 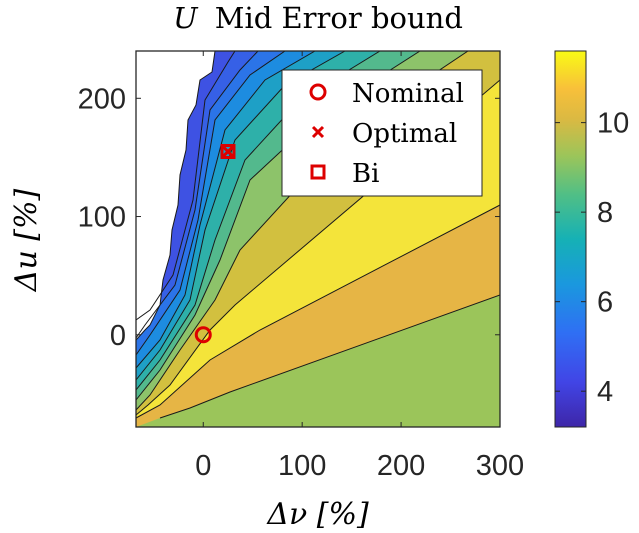 I want to click on bi-marker, so click(x=228, y=152).